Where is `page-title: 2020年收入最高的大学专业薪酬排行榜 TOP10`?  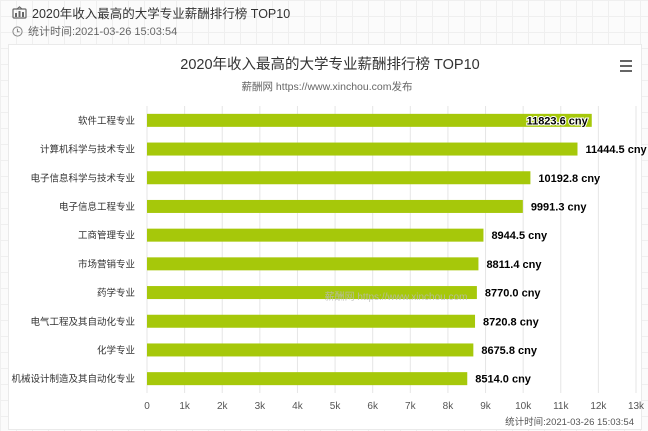
page-title: 2020年收入最高的大学专业薪酬排行榜 TOP10 is located at coordinates (161, 13).